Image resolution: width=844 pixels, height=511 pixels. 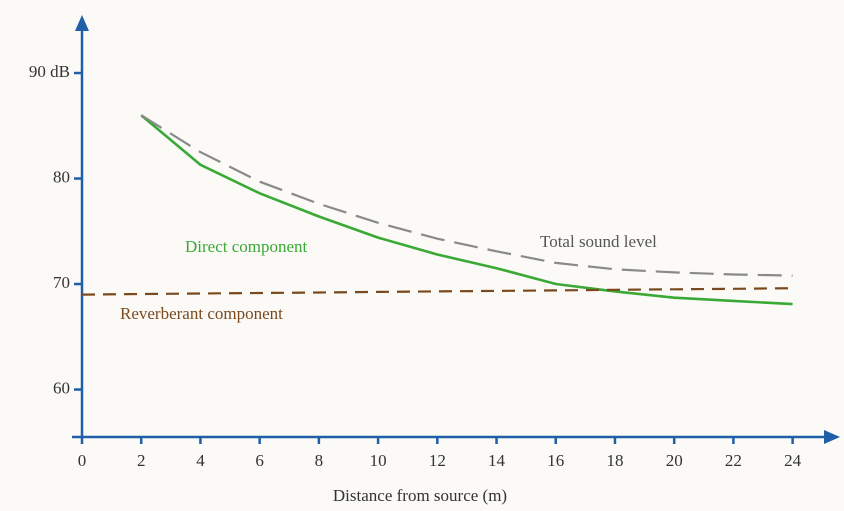 I want to click on x-tick-label: 2, so click(x=141, y=460).